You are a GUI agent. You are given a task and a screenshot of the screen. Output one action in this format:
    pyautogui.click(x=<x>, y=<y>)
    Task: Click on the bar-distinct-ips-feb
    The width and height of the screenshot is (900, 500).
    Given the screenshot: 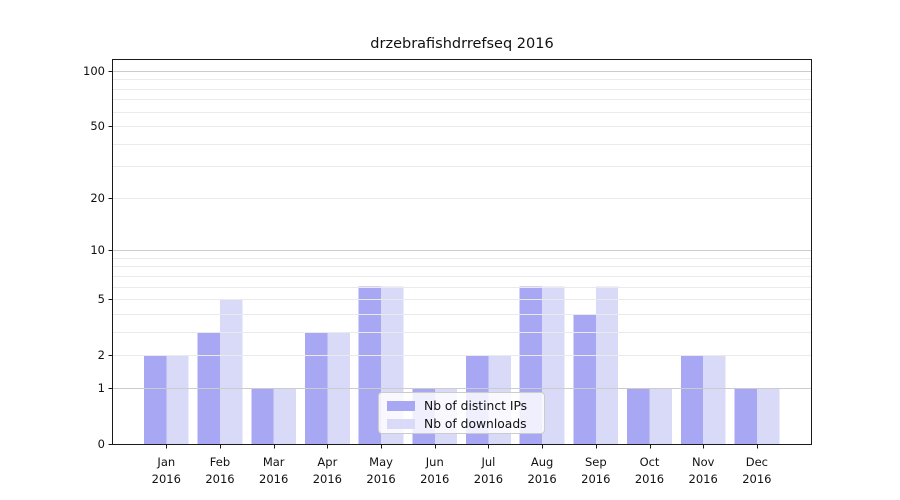 What is the action you would take?
    pyautogui.click(x=208, y=387)
    